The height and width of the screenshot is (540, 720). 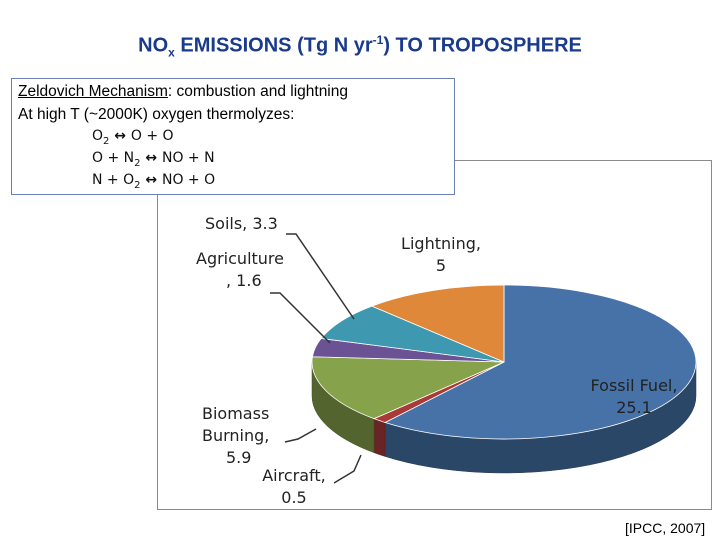 I want to click on title-text: EMISSIONS (Tg N yr, so click(x=273, y=45).